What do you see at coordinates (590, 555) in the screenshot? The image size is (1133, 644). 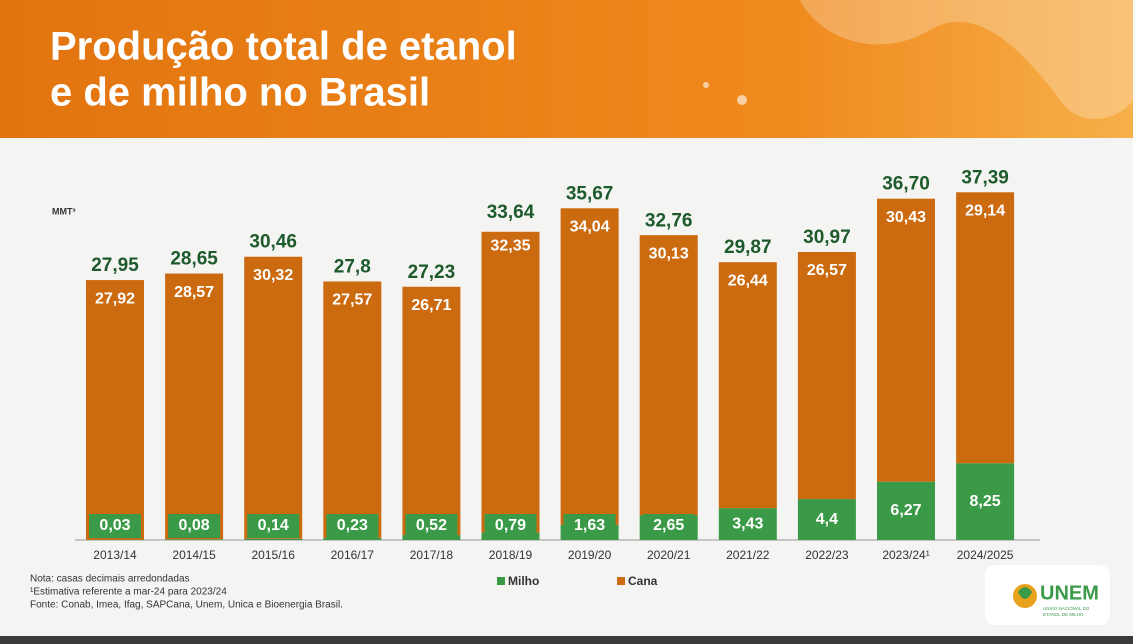 I see `x-tick-label: 2019/20` at bounding box center [590, 555].